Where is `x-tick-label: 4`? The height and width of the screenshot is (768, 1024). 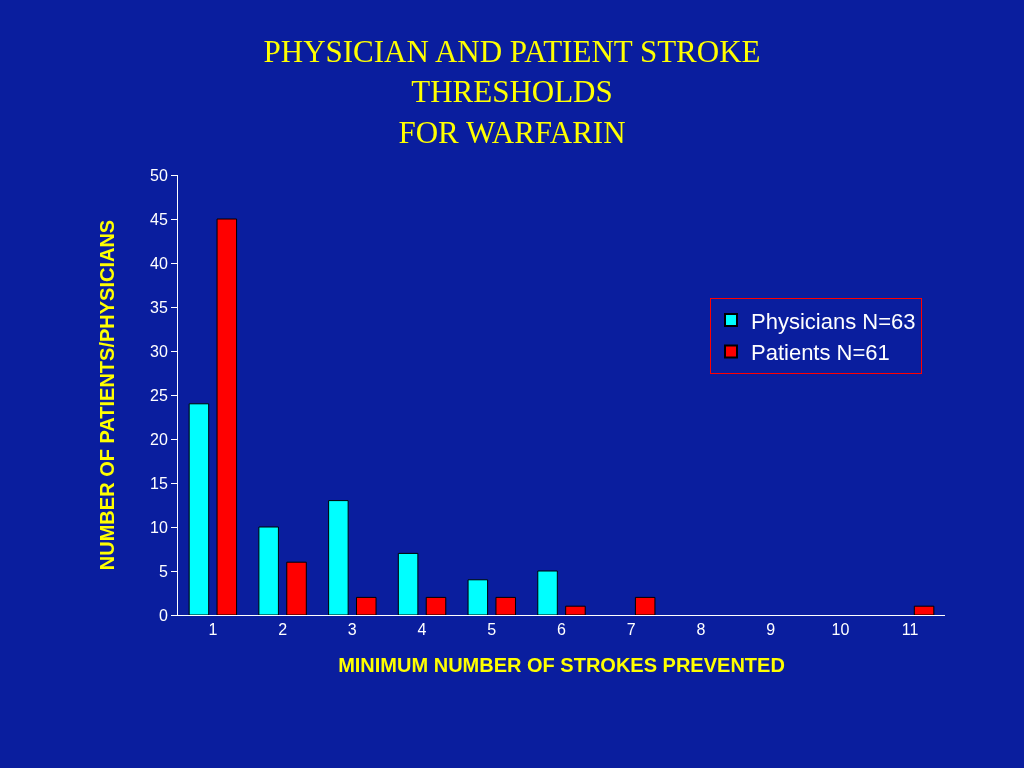 x-tick-label: 4 is located at coordinates (422, 630).